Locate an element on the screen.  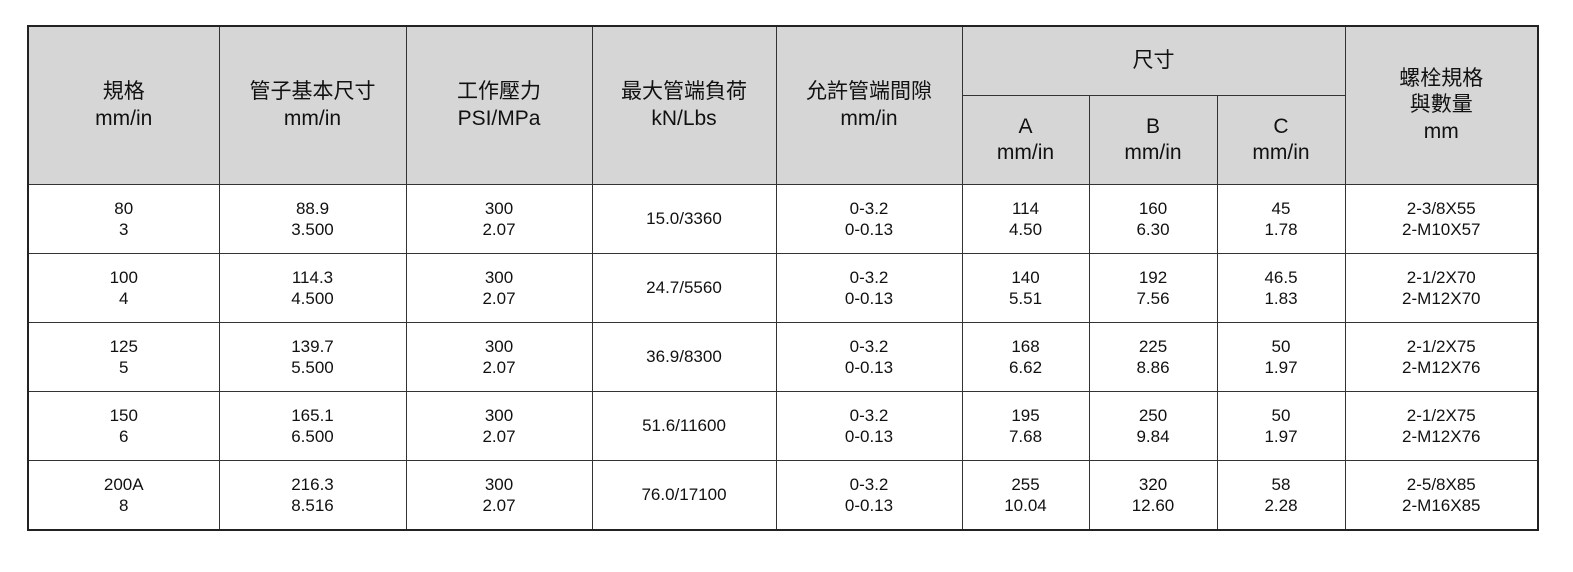
cell-dim-b: 160 6.30 is located at coordinates (1153, 219).